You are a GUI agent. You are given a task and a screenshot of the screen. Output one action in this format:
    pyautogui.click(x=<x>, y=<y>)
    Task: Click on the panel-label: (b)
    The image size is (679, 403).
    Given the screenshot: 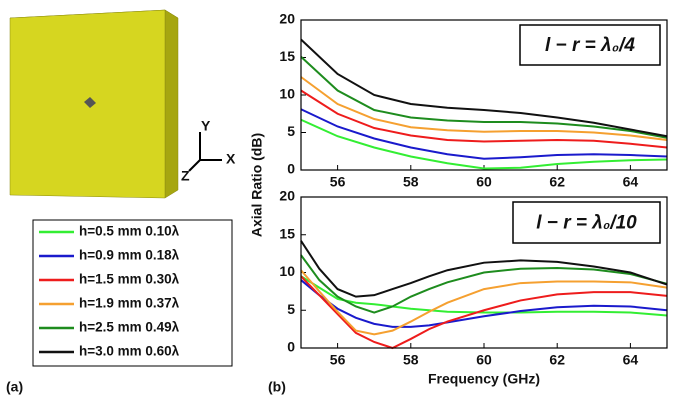 What is the action you would take?
    pyautogui.click(x=277, y=387)
    